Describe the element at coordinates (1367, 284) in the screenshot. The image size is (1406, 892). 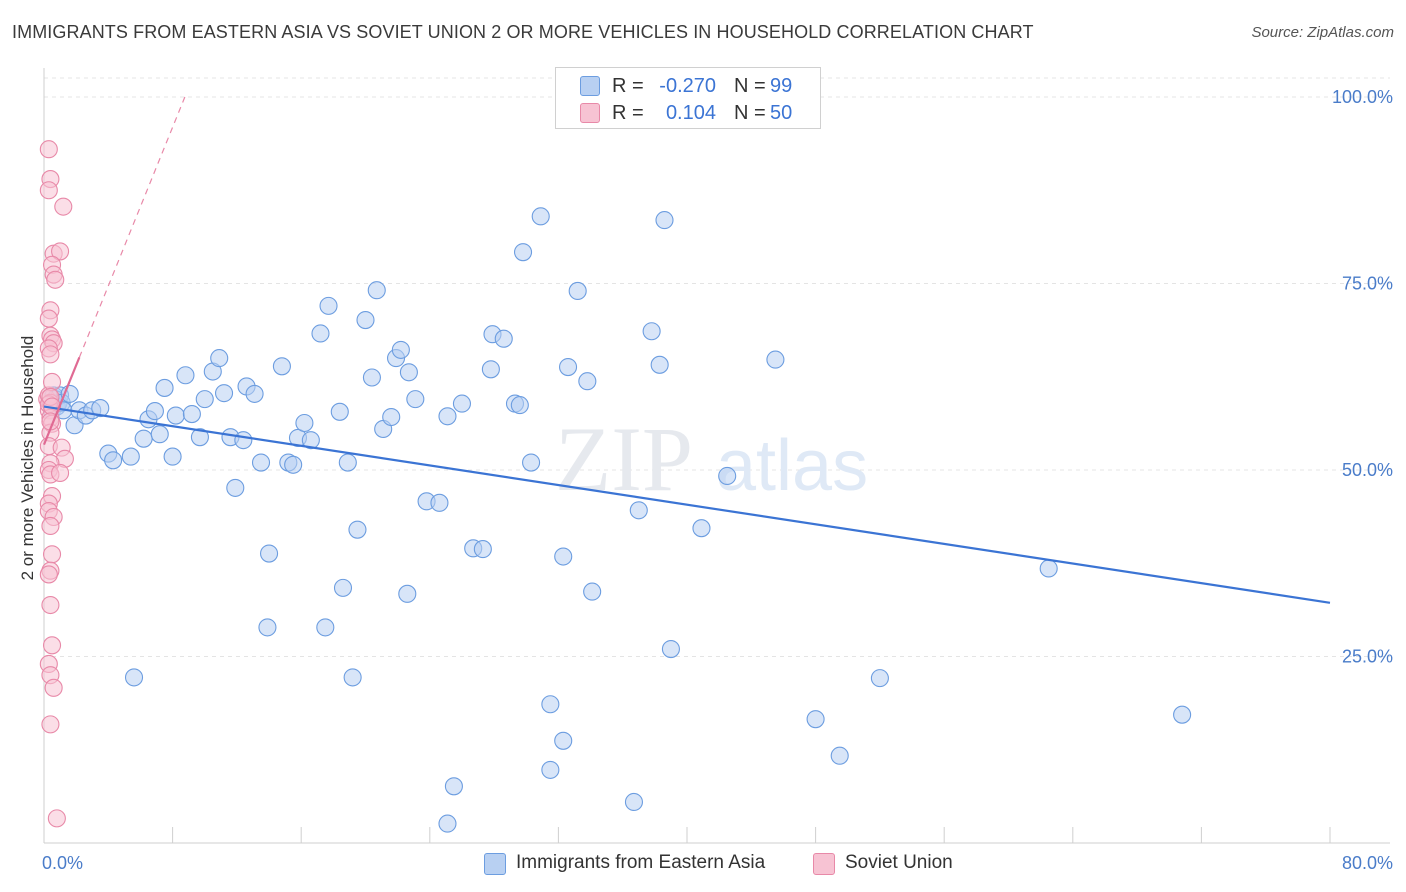
I see `y-tick-label: 75.0%` at that location.